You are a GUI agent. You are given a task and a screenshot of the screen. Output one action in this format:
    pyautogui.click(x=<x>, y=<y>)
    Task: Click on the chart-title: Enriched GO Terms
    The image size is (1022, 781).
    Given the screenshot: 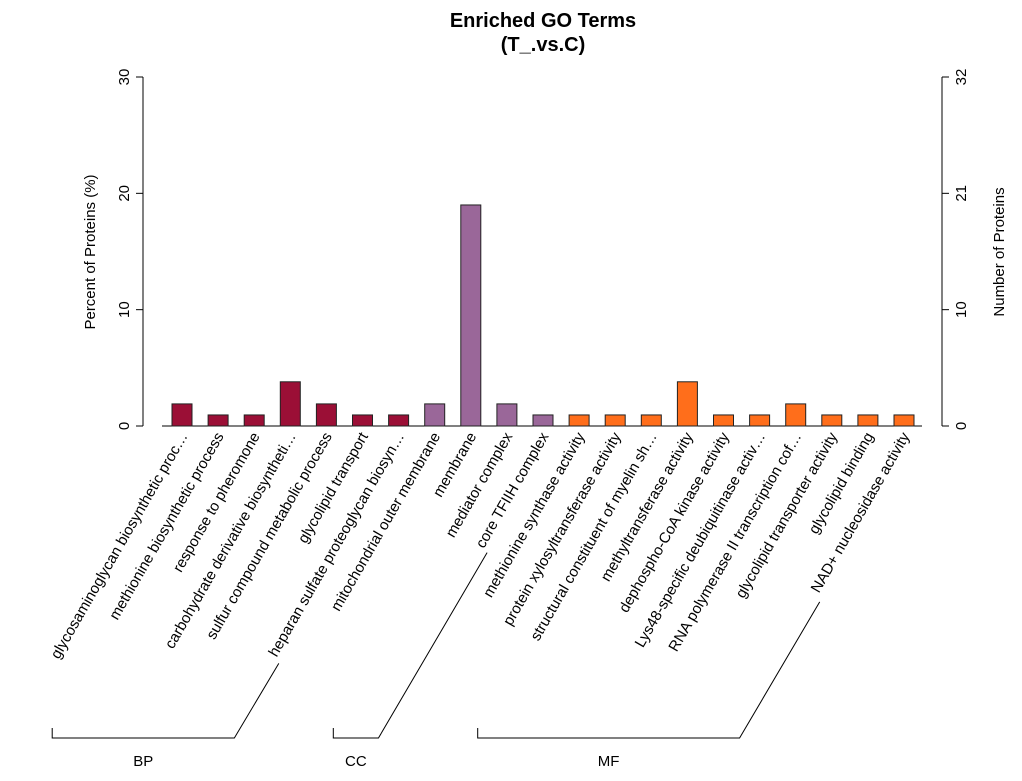 What is the action you would take?
    pyautogui.click(x=543, y=21)
    